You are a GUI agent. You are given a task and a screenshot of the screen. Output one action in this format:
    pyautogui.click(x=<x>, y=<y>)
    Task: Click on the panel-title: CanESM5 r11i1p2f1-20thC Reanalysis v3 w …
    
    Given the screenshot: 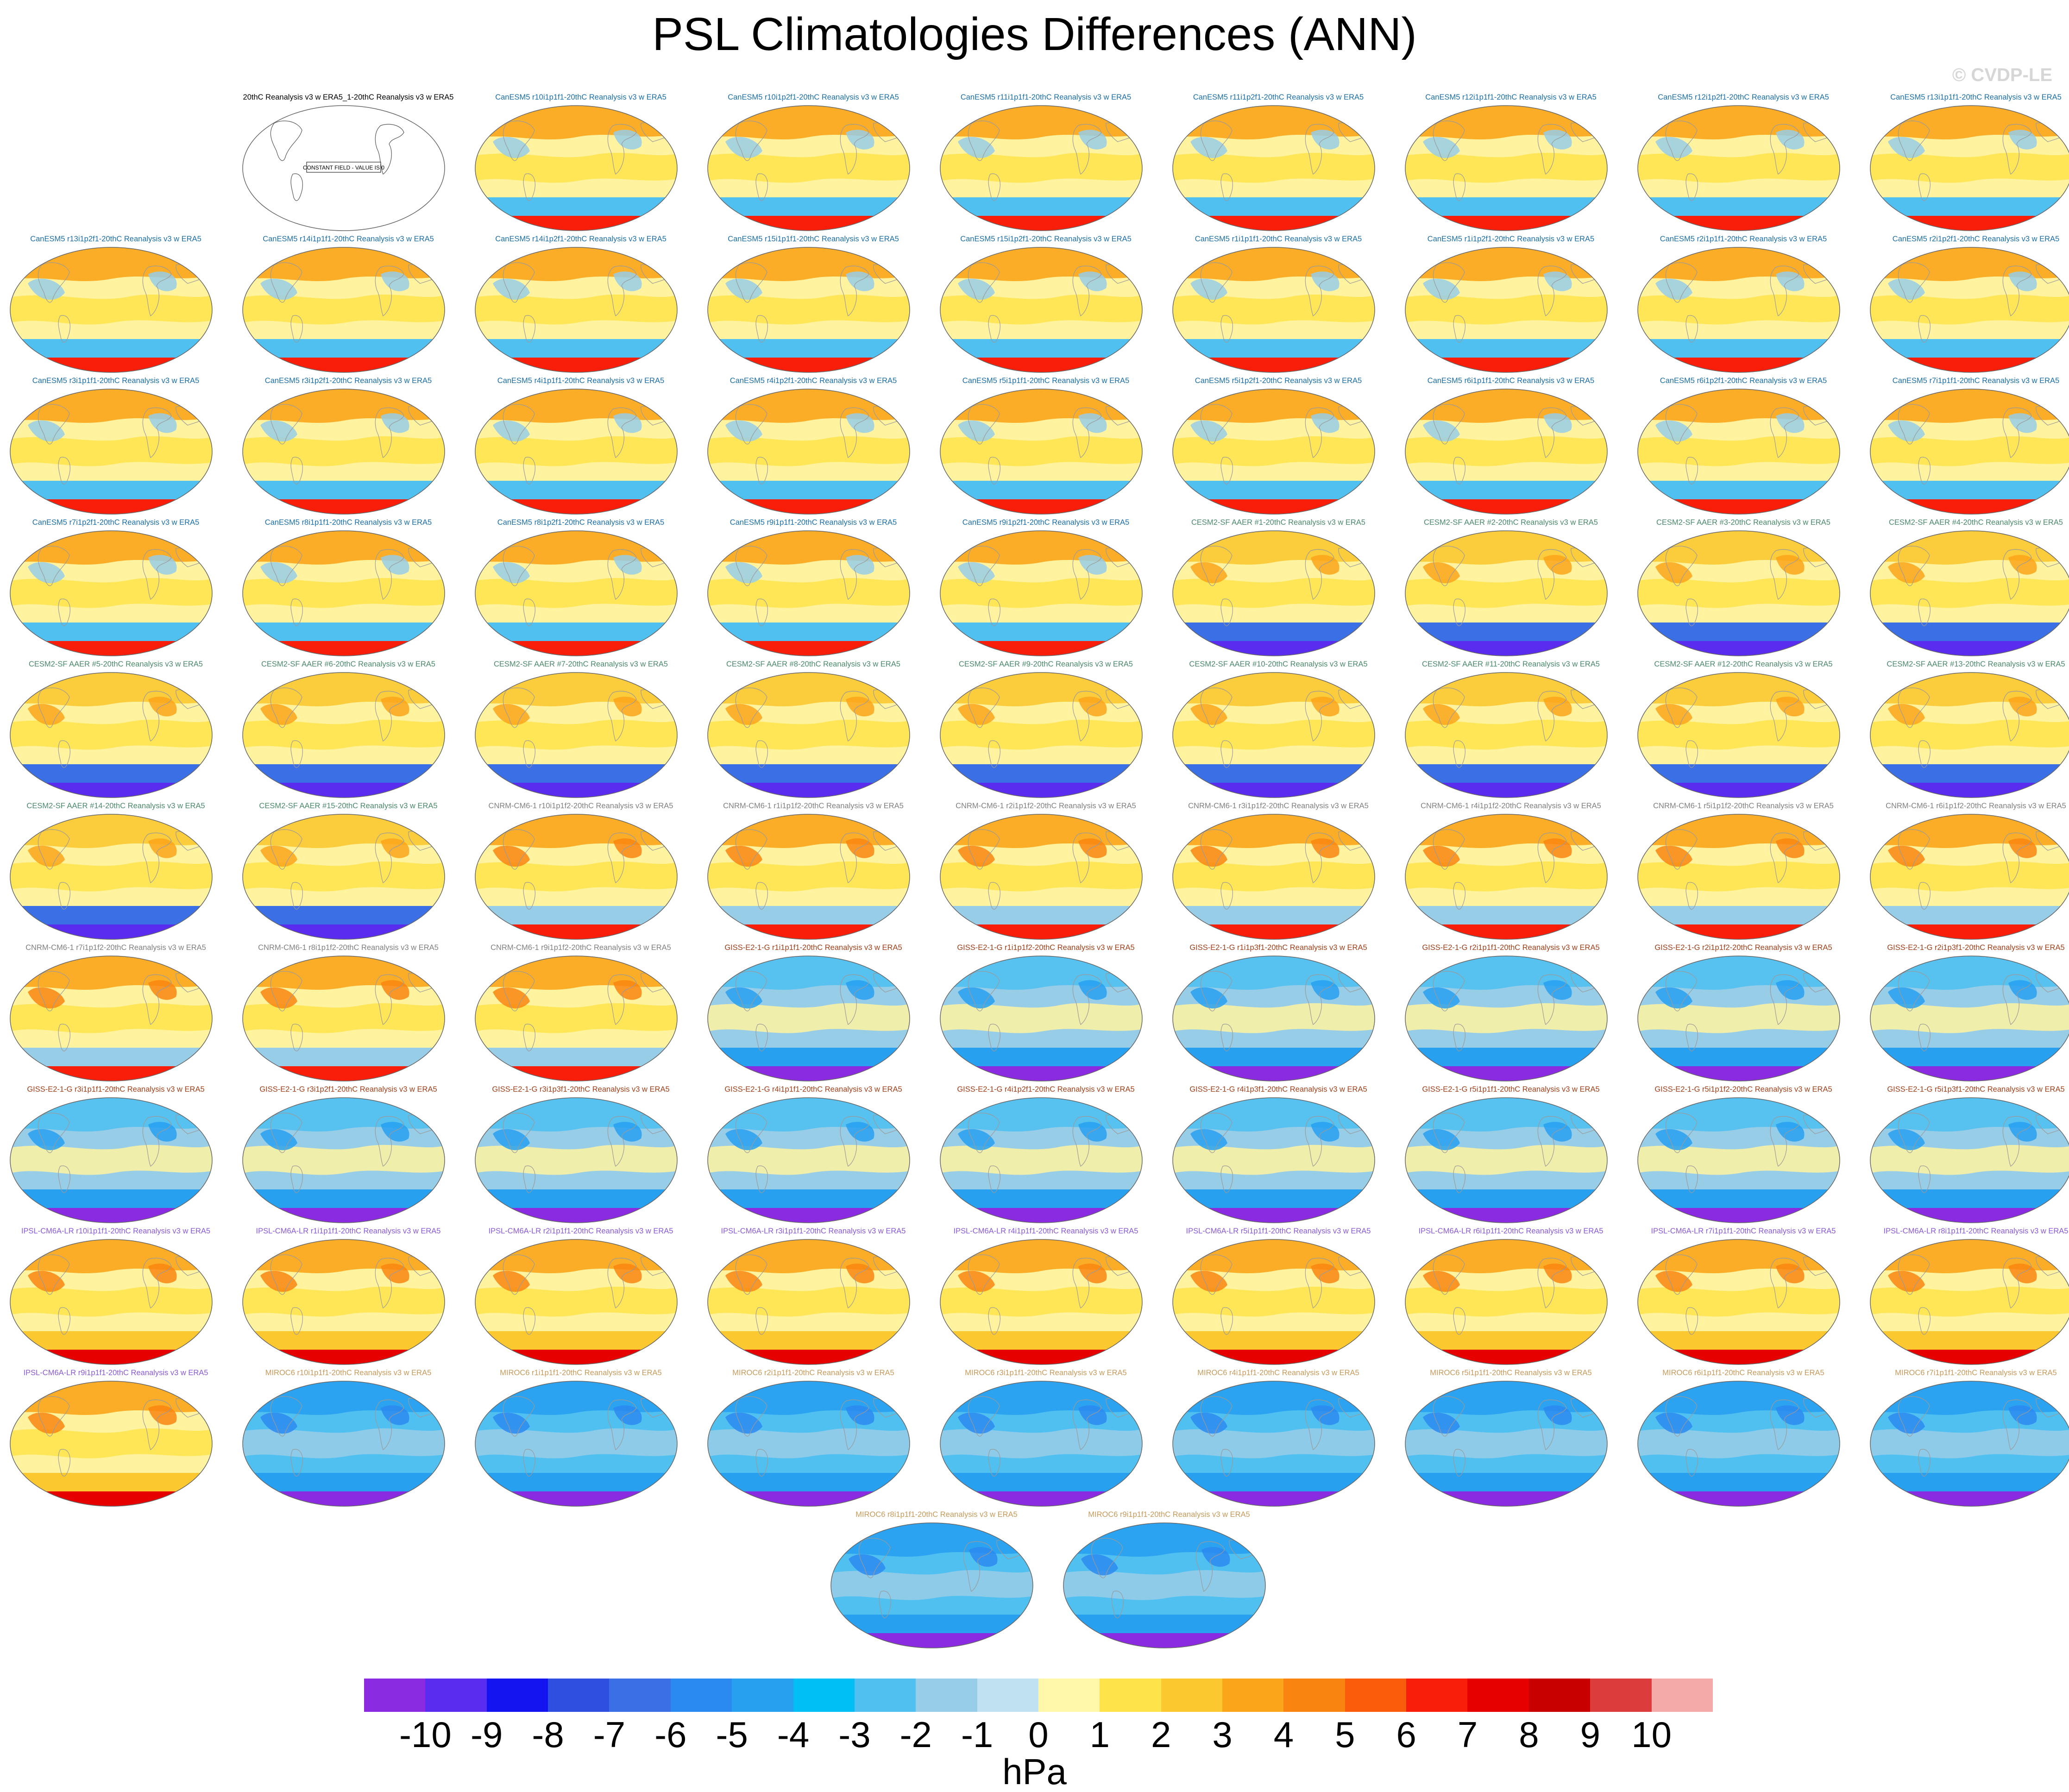 What is the action you would take?
    pyautogui.click(x=1278, y=97)
    